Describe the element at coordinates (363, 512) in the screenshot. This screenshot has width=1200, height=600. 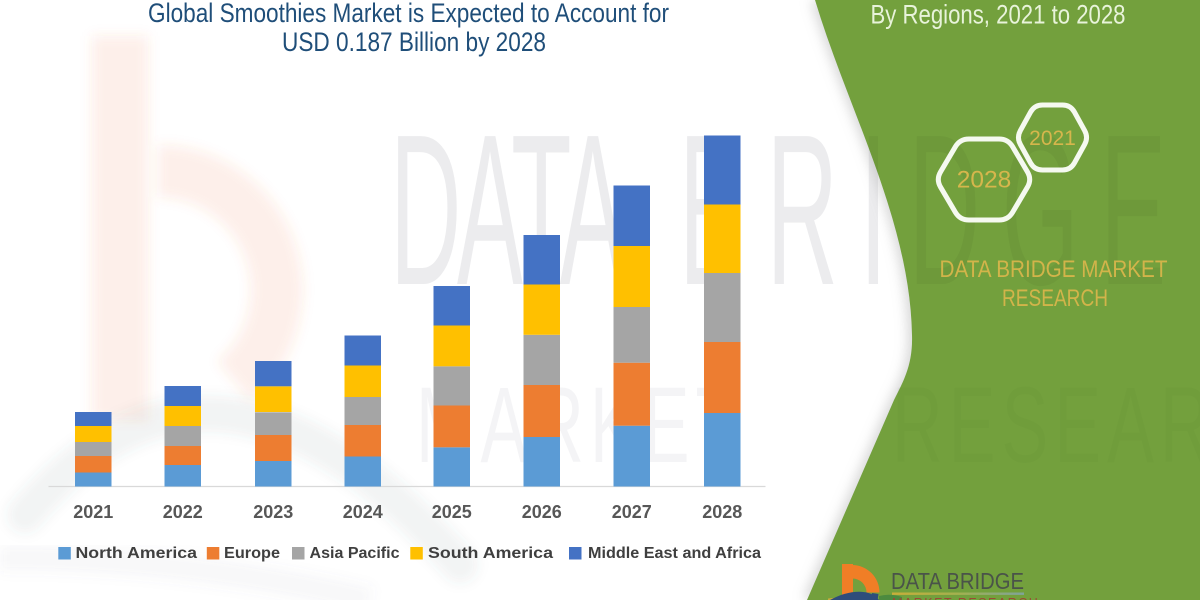
I see `svg-text: 2024` at that location.